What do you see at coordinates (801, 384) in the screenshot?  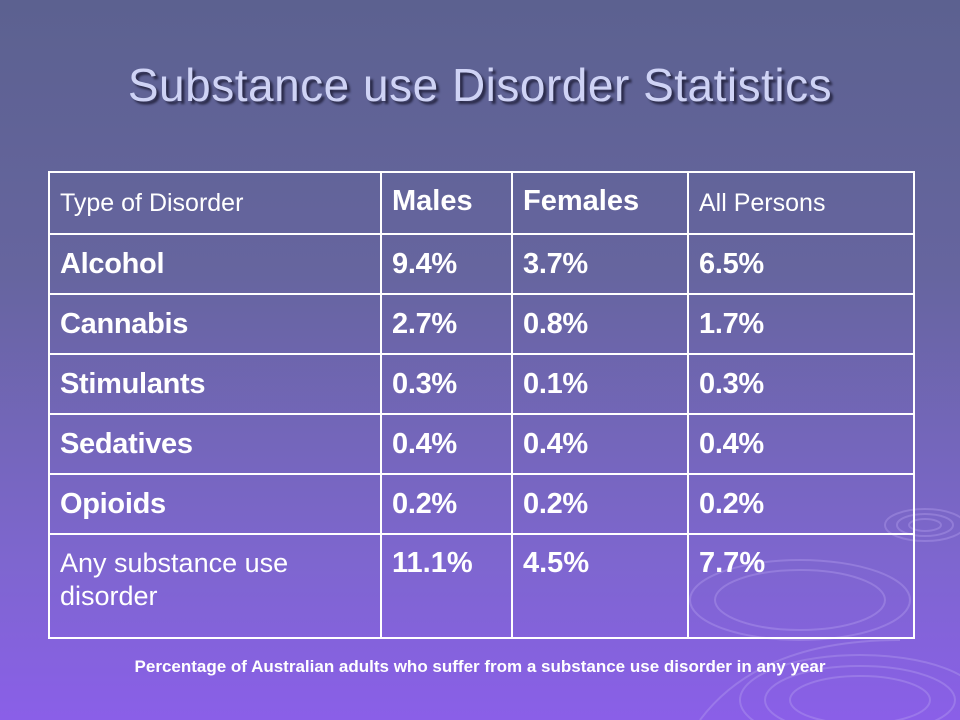 I see `row-all-persons: 0.3%` at bounding box center [801, 384].